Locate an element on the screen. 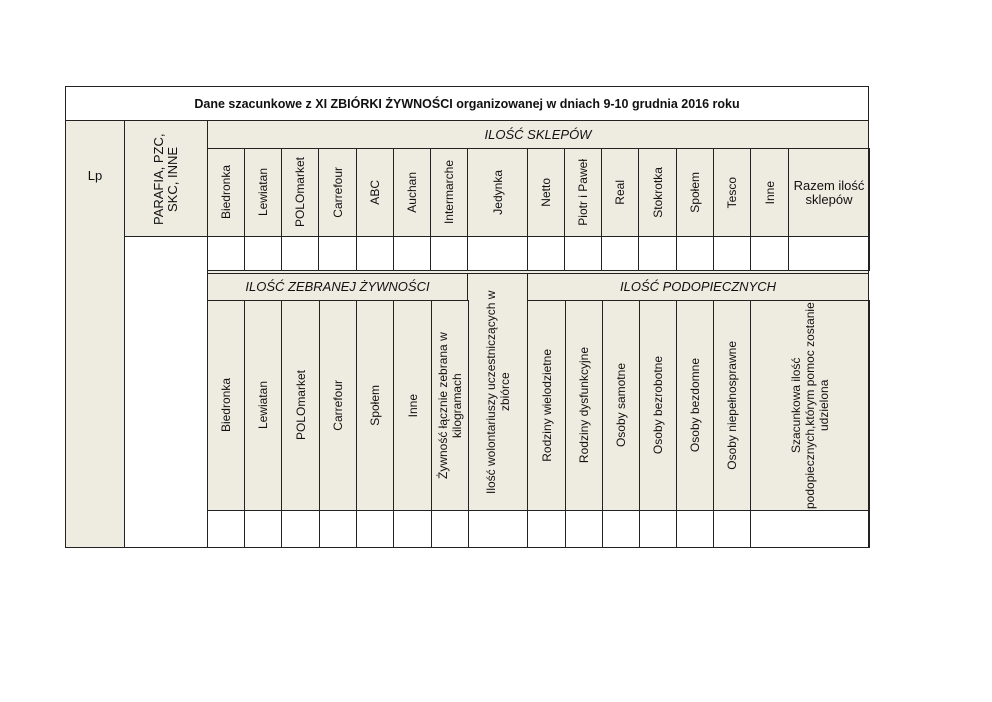 This screenshot has width=992, height=702. shop-column-header-label: Społem is located at coordinates (695, 192).